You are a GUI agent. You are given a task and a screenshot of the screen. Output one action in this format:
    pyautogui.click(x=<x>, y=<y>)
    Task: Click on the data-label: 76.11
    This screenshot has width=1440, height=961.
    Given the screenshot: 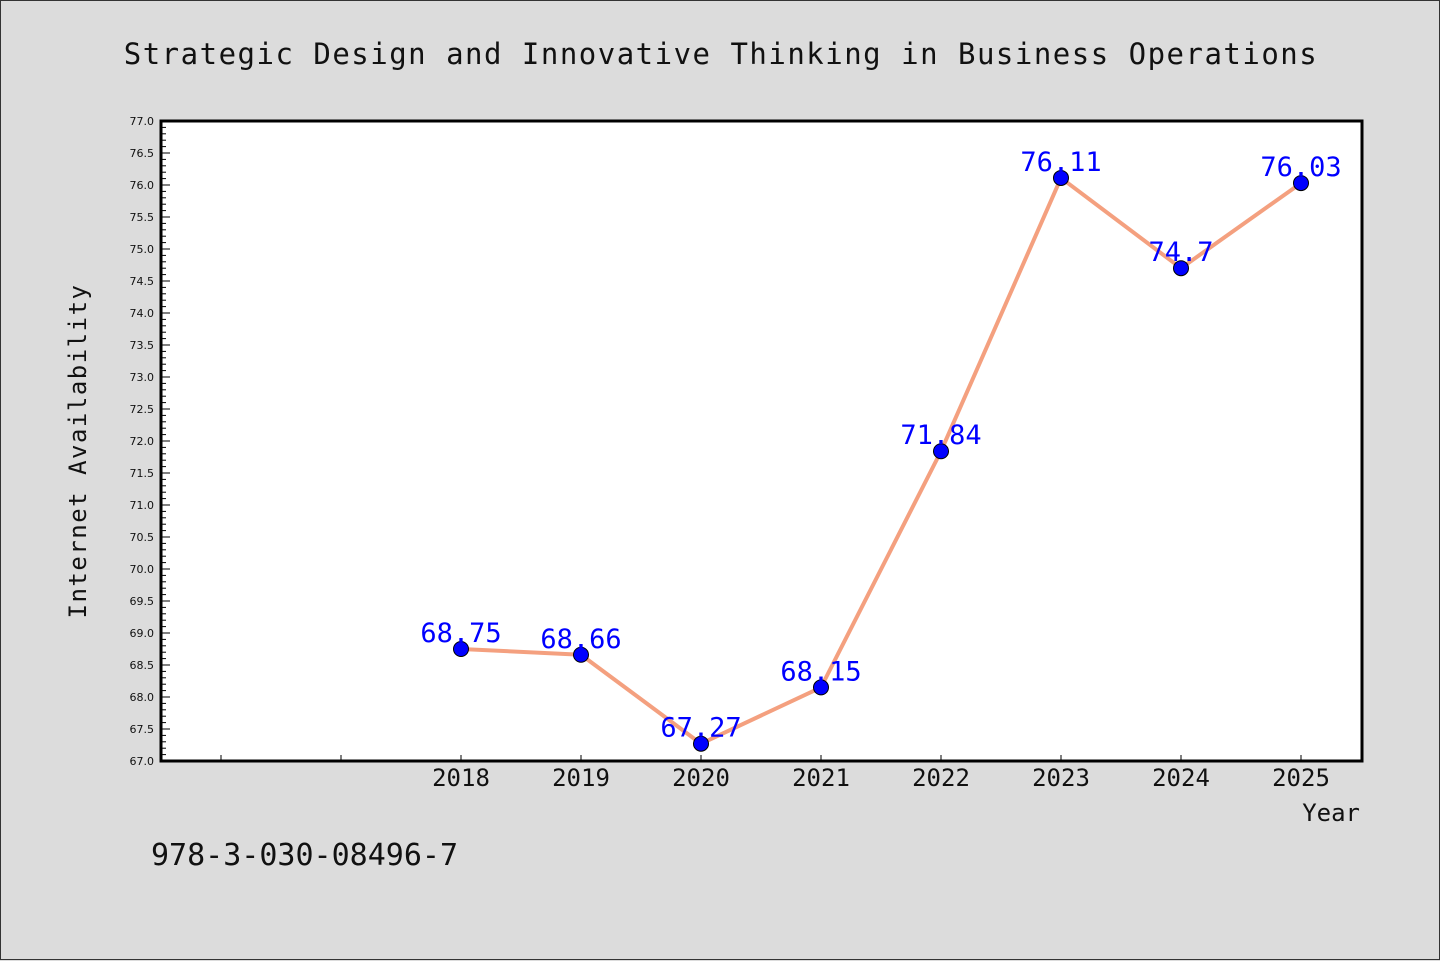 What is the action you would take?
    pyautogui.click(x=1060, y=162)
    